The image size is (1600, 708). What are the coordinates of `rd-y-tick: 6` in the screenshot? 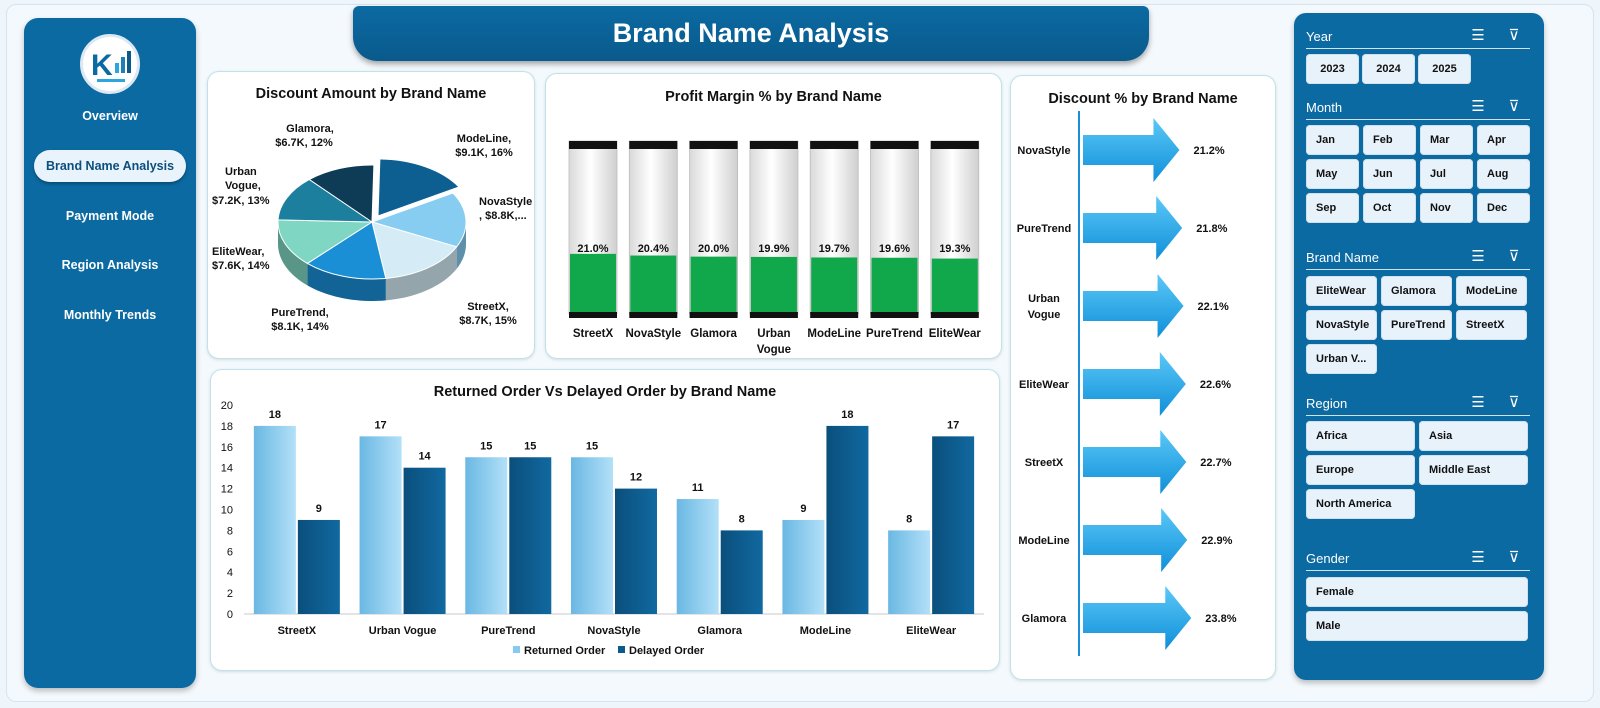 It's located at (230, 552).